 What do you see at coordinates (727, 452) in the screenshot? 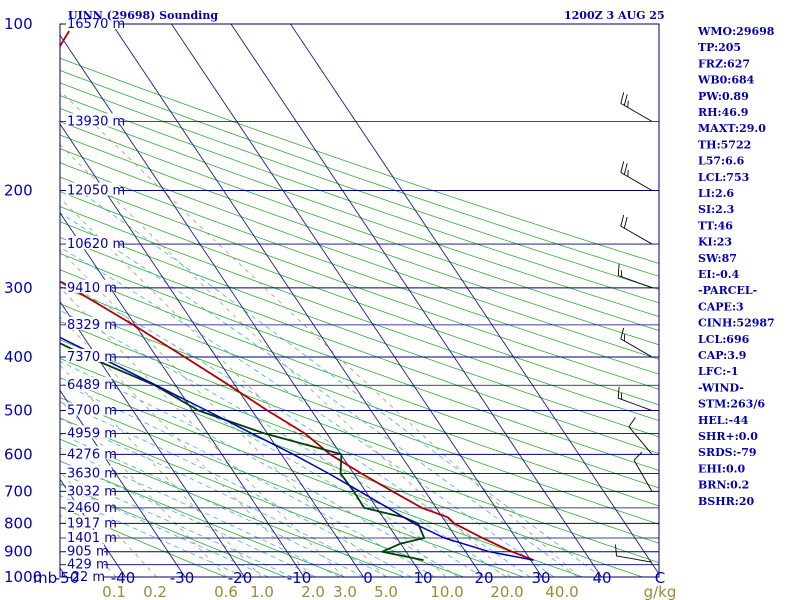
I see `sounding-index: SRDS:-79` at bounding box center [727, 452].